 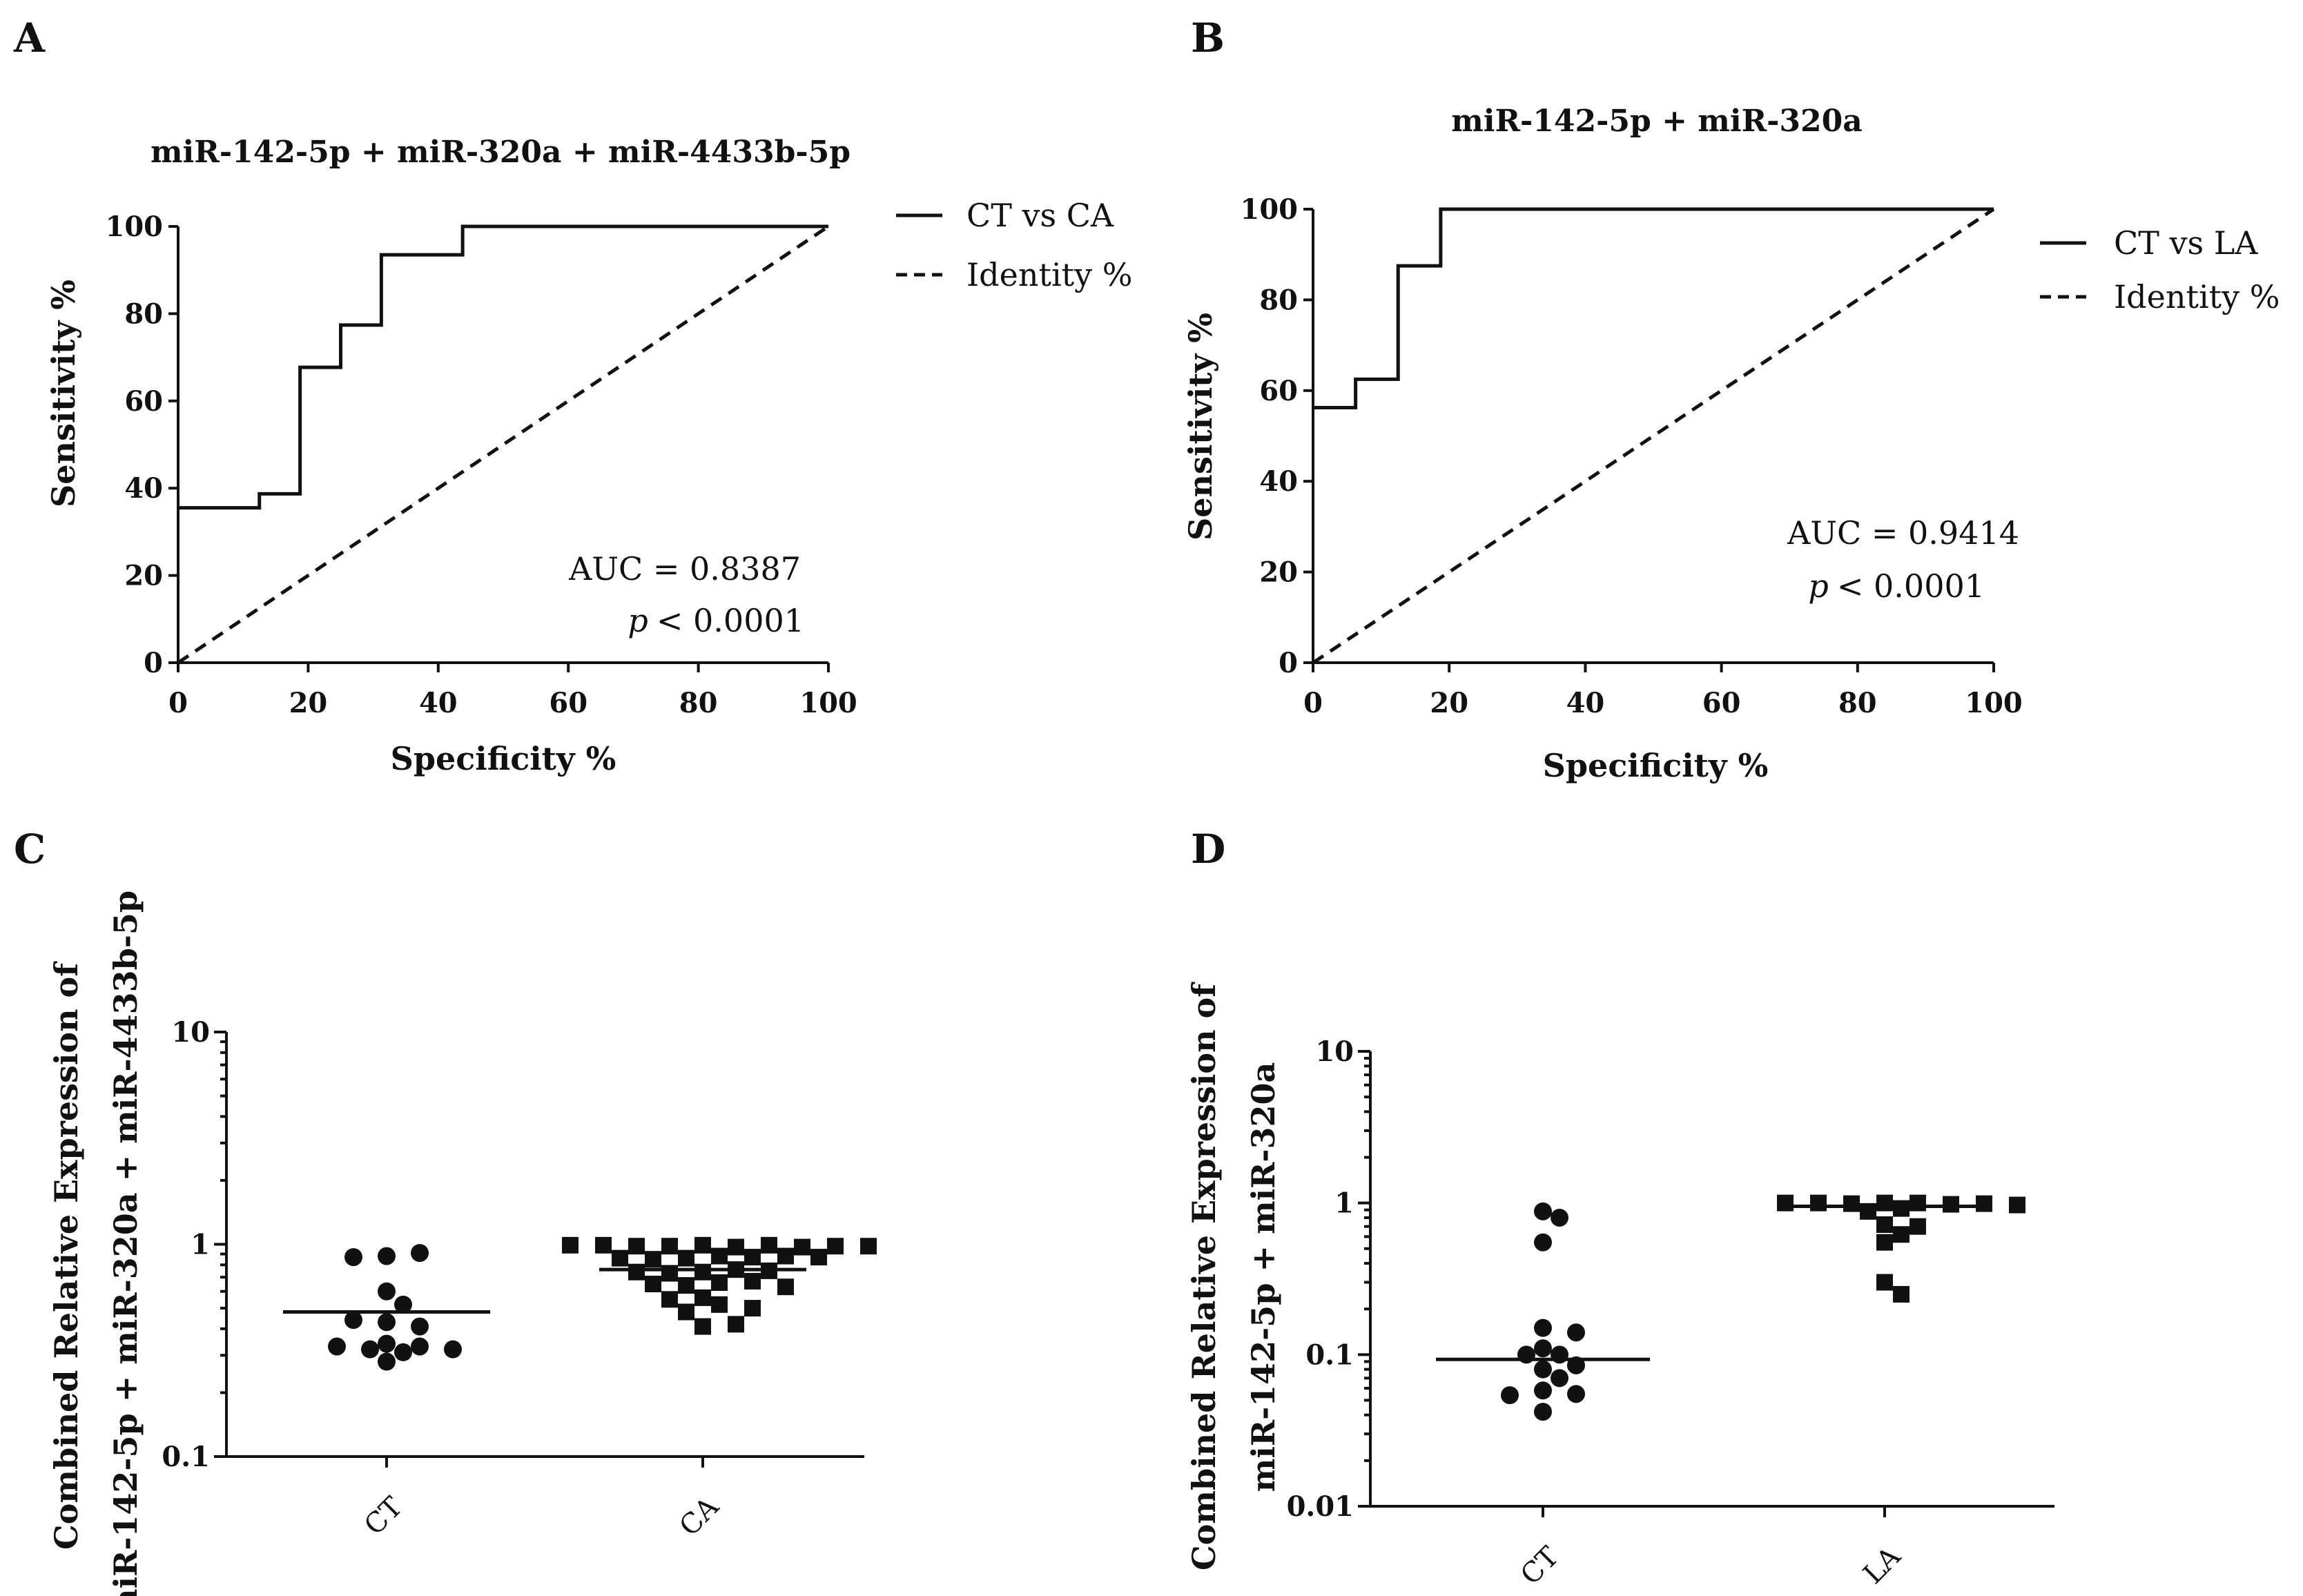 I want to click on chart-b-p-value: < 0.0001, so click(x=1911, y=586).